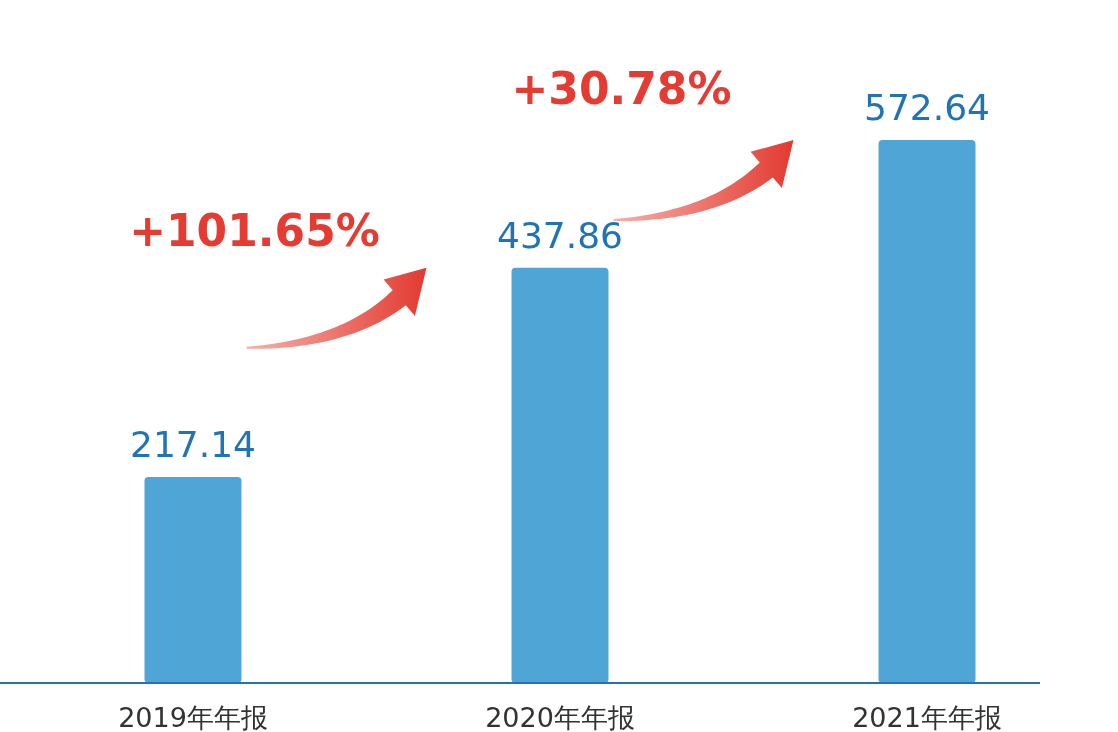 The width and height of the screenshot is (1118, 732). I want to click on data-label: 572.64, so click(927, 107).